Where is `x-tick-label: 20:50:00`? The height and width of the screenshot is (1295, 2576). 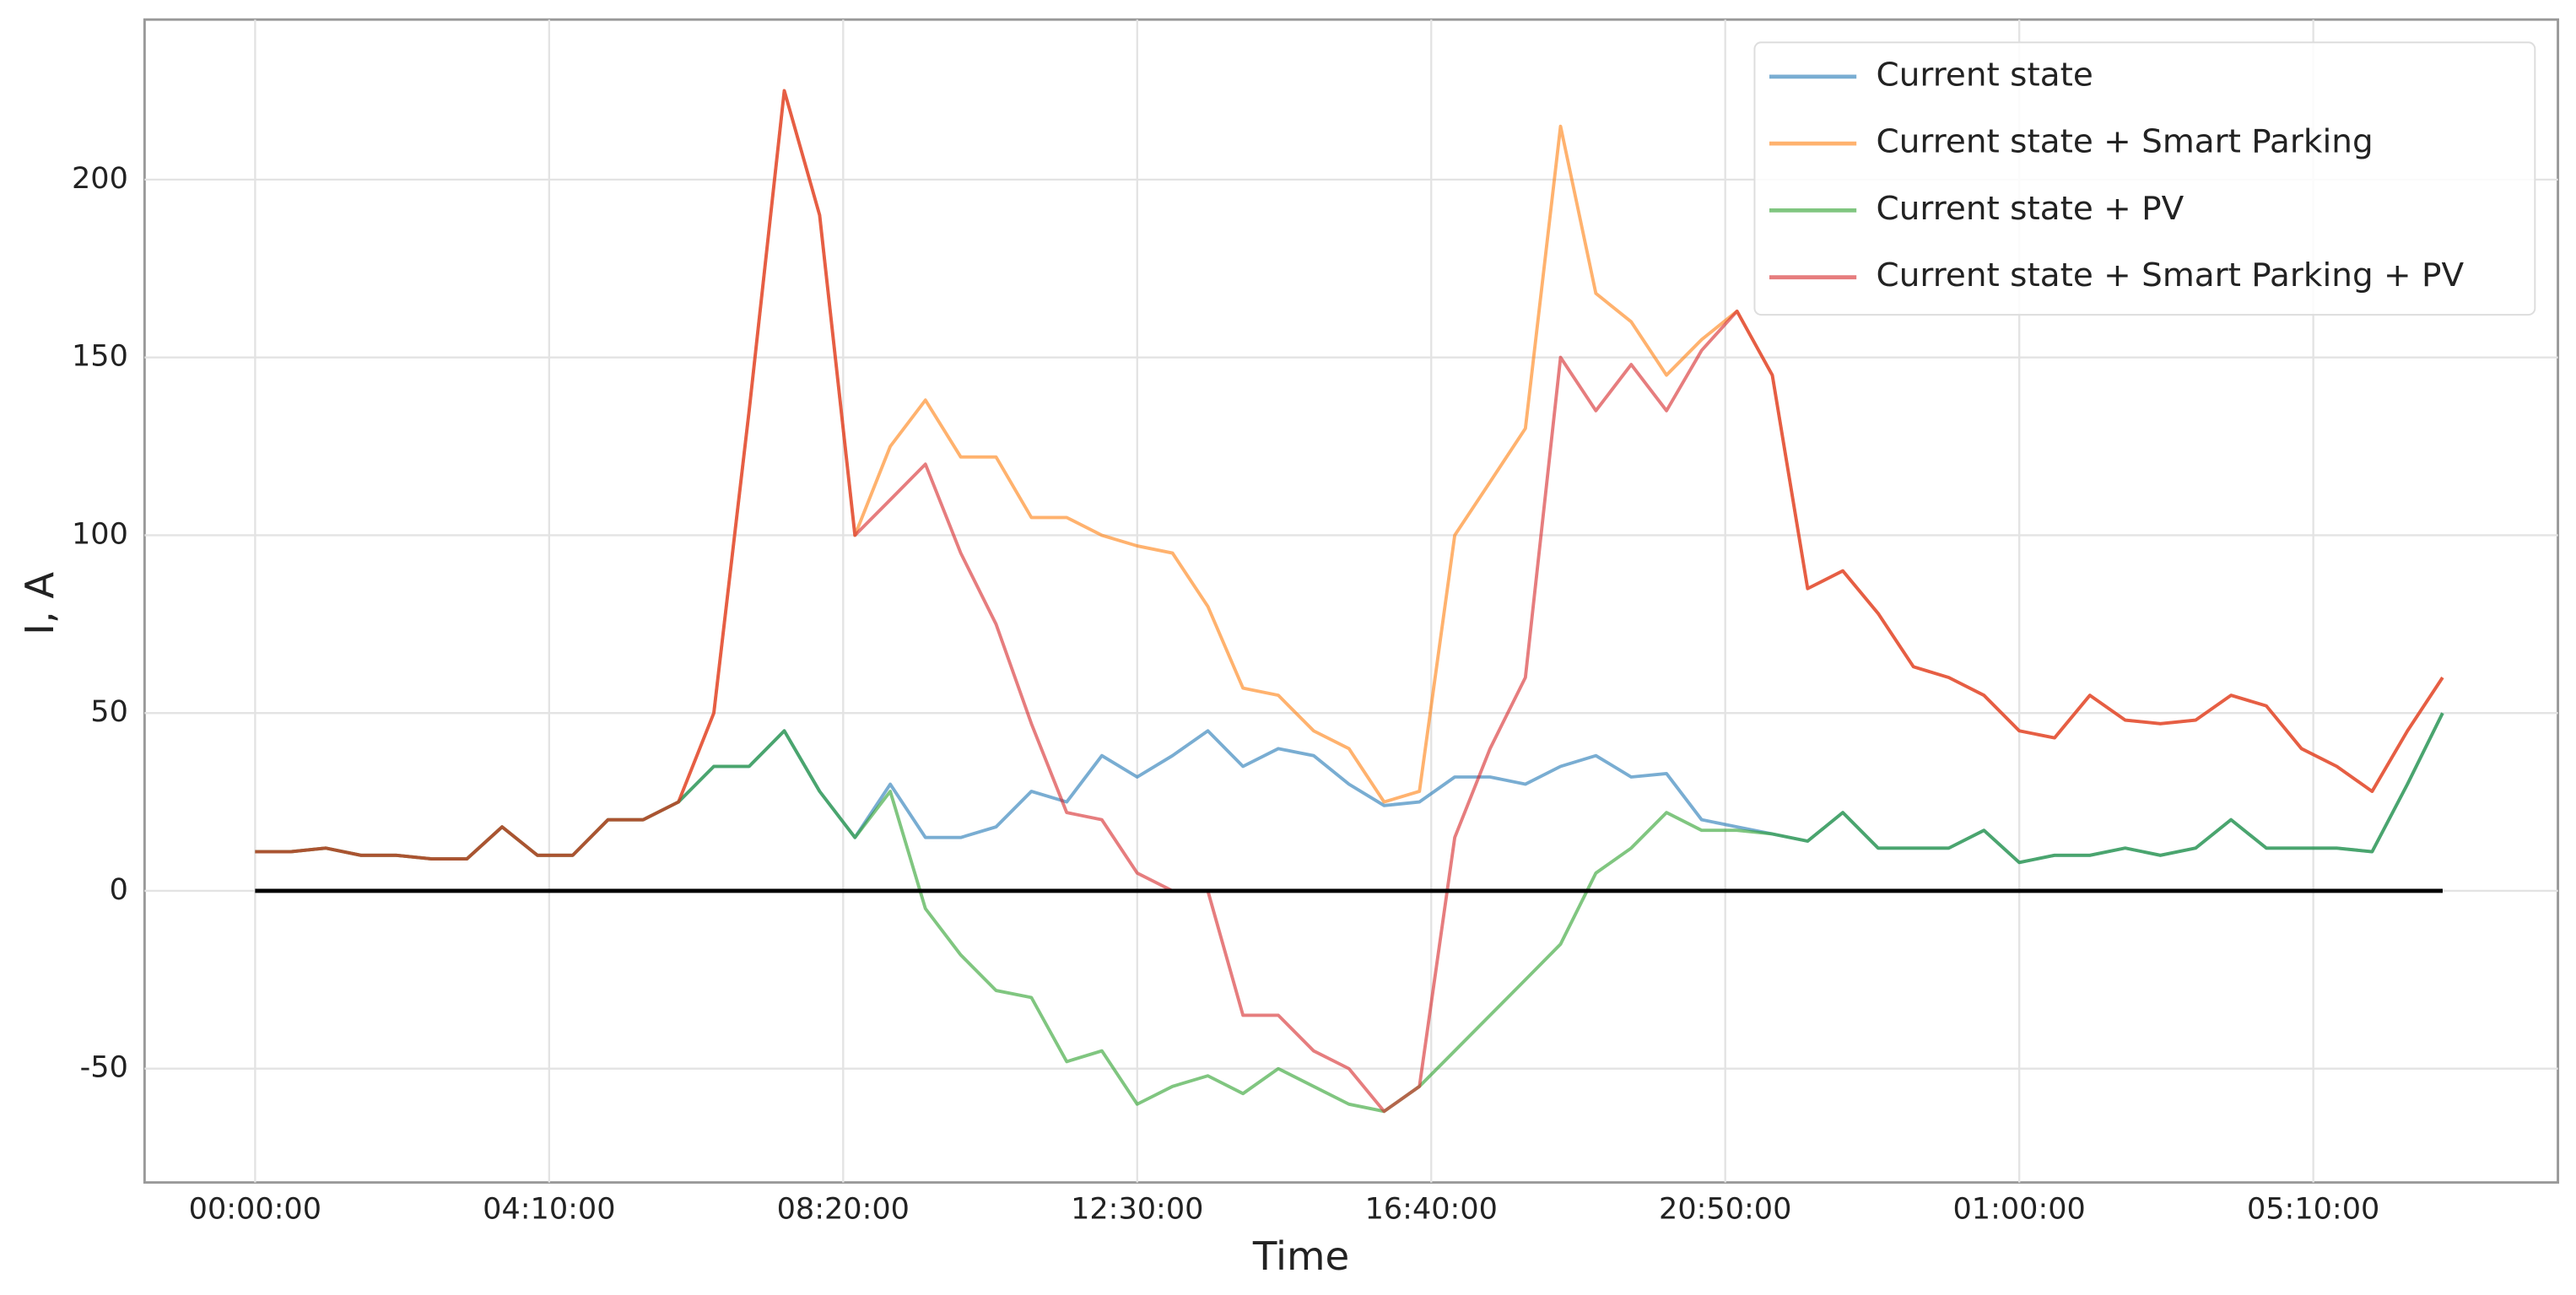 x-tick-label: 20:50:00 is located at coordinates (1725, 1210).